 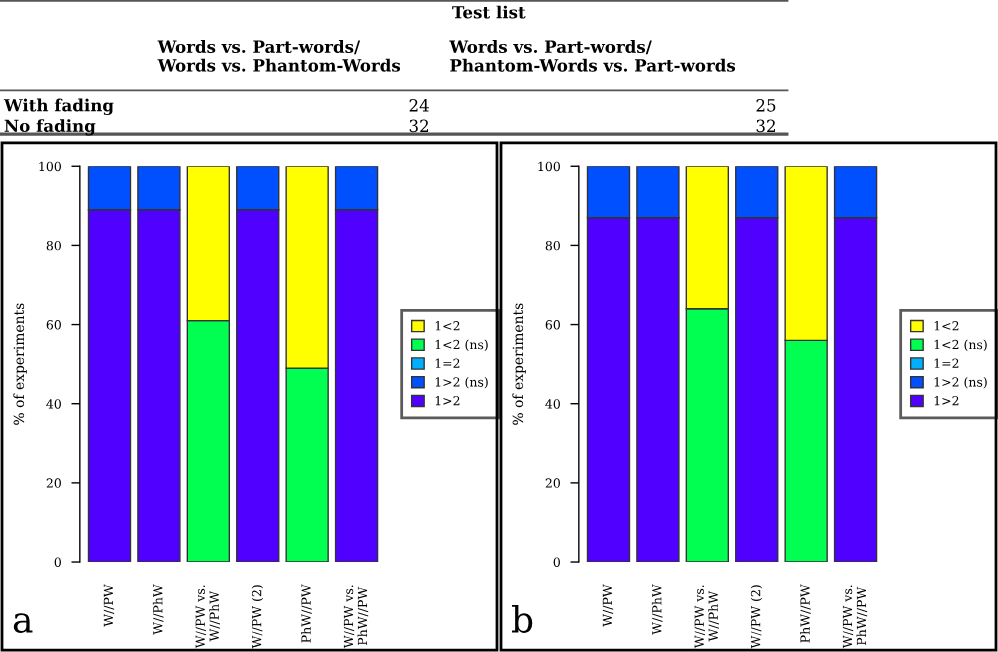 I want to click on text: a, so click(x=23, y=623).